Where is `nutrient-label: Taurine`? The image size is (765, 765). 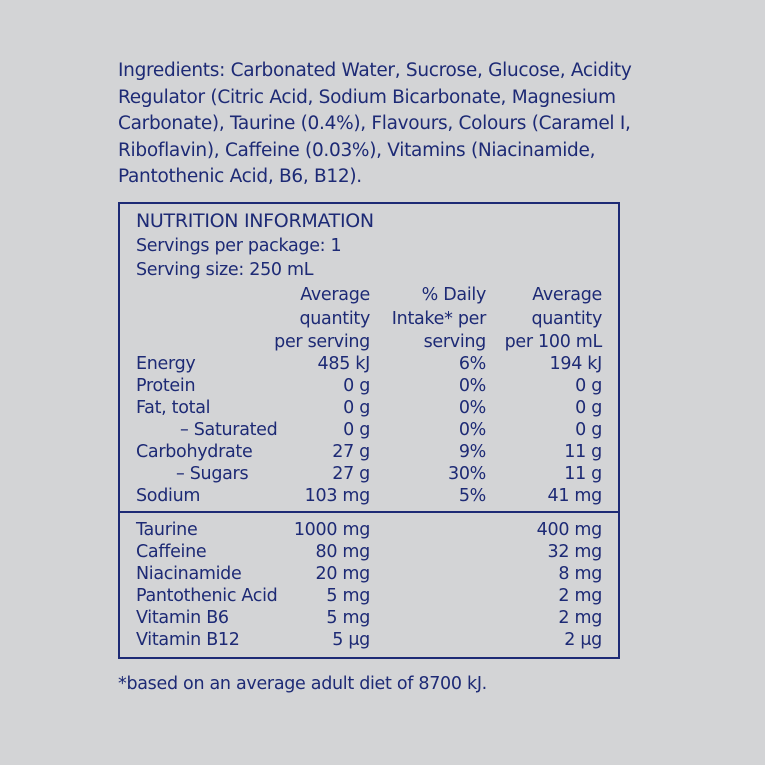
nutrient-label: Taurine is located at coordinates (167, 530).